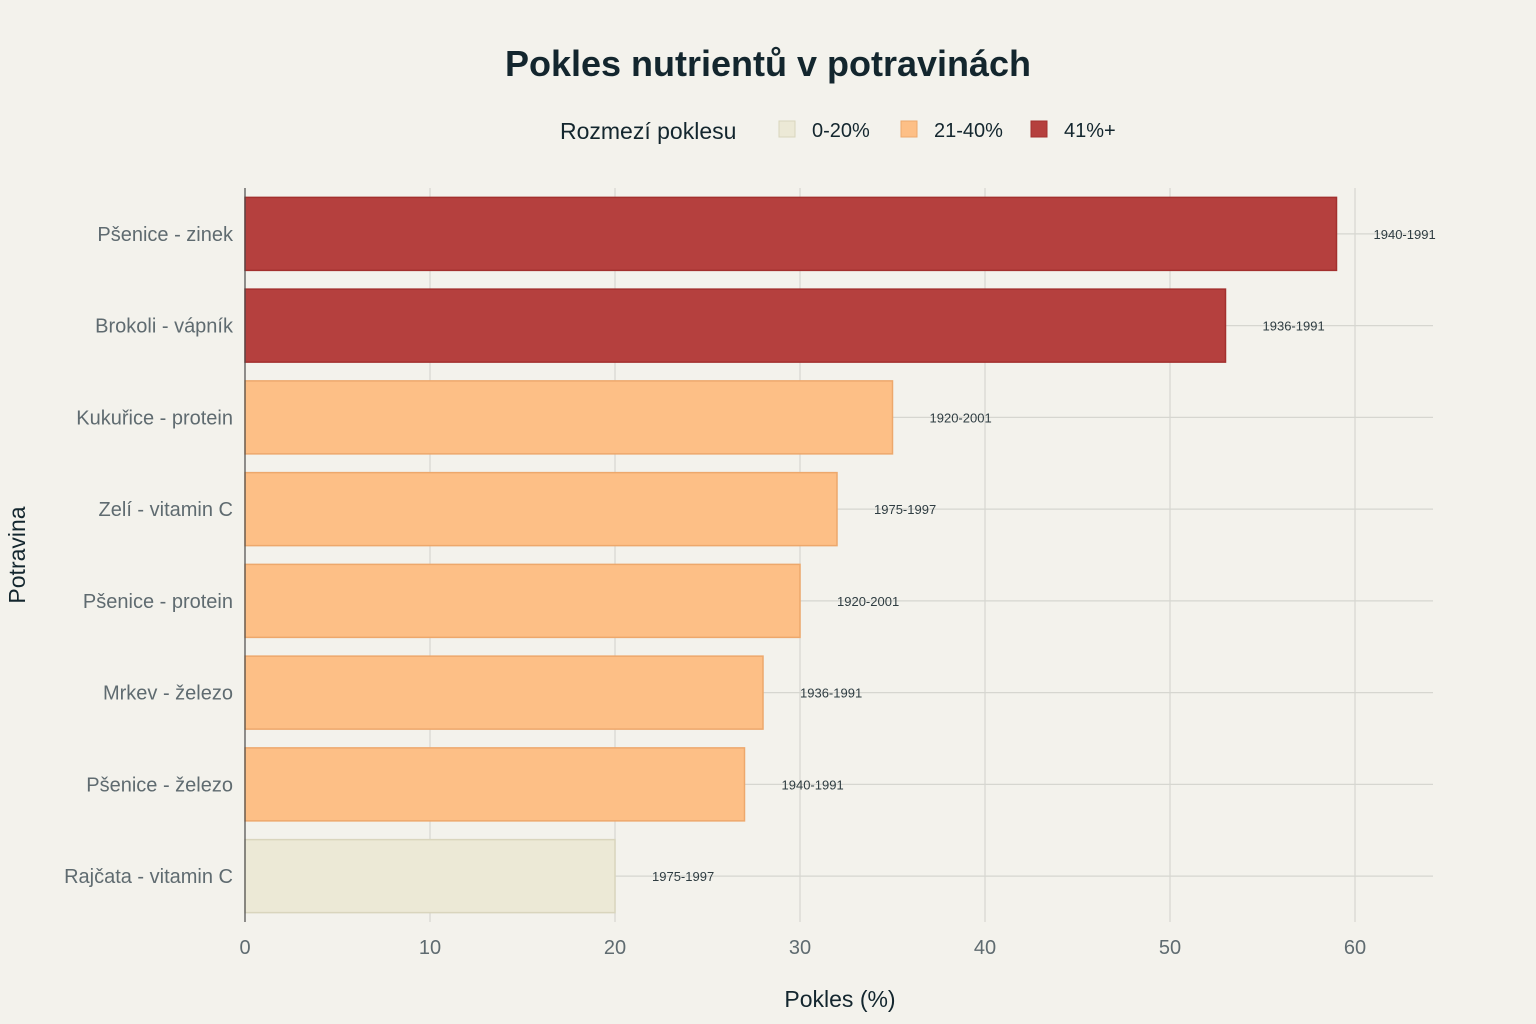  What do you see at coordinates (430, 948) in the screenshot?
I see `x-tick-label: 10` at bounding box center [430, 948].